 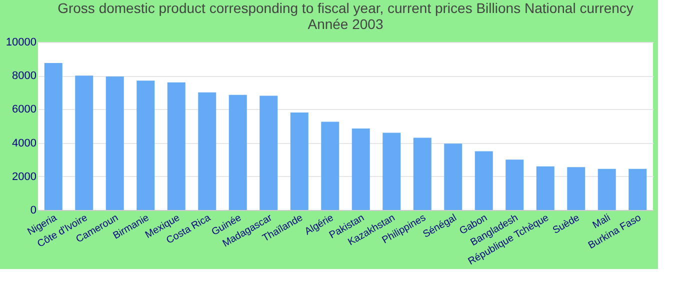 I want to click on text: Gross domestic product corresponding to fiscal year, current prices Billions National currency, so click(x=346, y=8).